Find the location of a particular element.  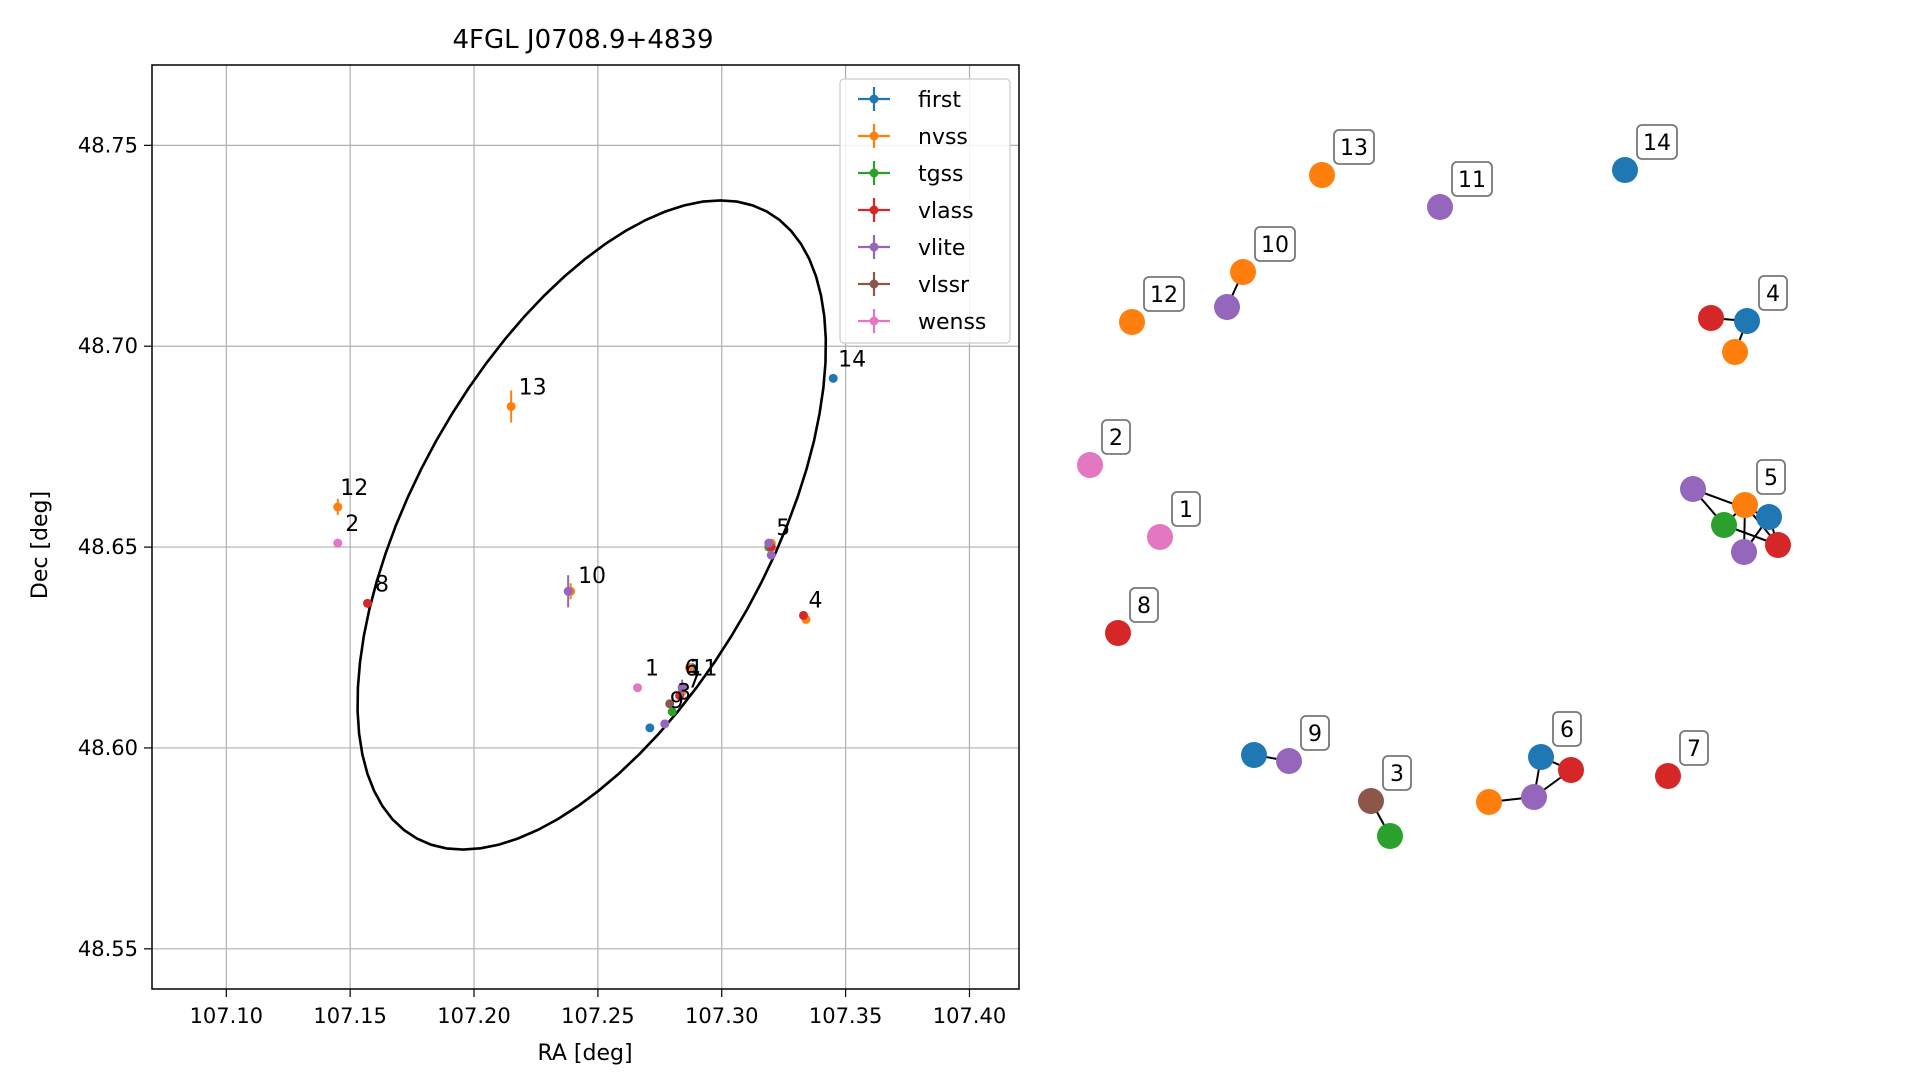

node-label: 13 is located at coordinates (1354, 148).